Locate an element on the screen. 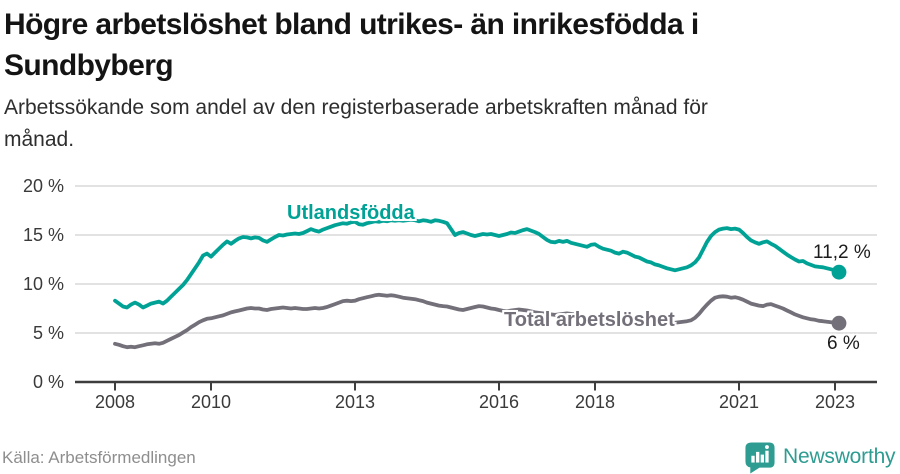 Image resolution: width=900 pixels, height=474 pixels. newsworthy-logo: Newsworthy is located at coordinates (820, 457).